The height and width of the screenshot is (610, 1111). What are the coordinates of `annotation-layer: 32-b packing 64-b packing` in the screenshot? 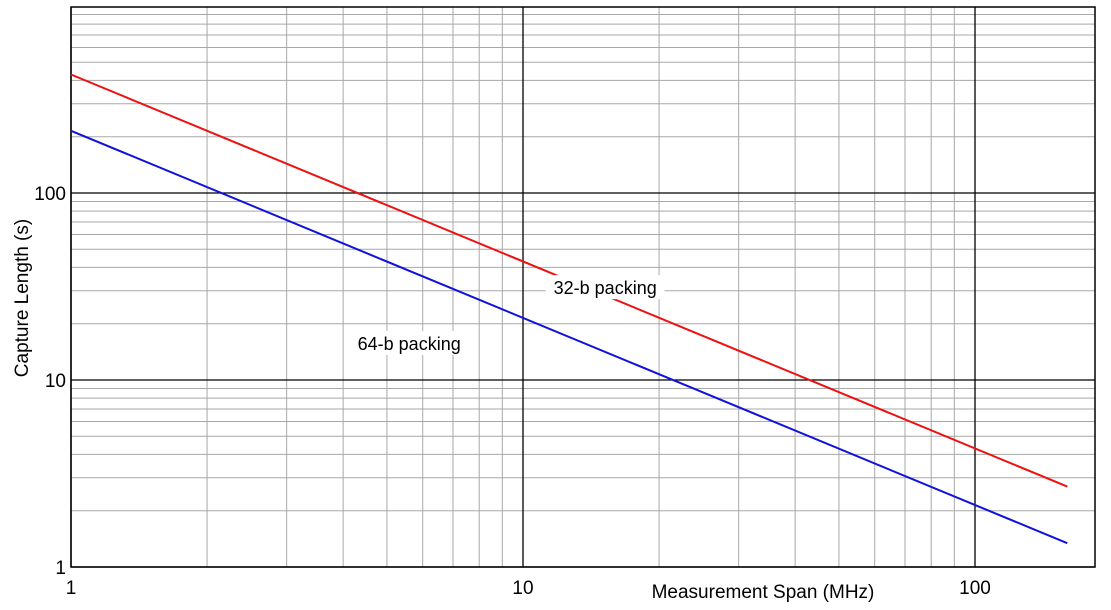 It's located at (507, 315).